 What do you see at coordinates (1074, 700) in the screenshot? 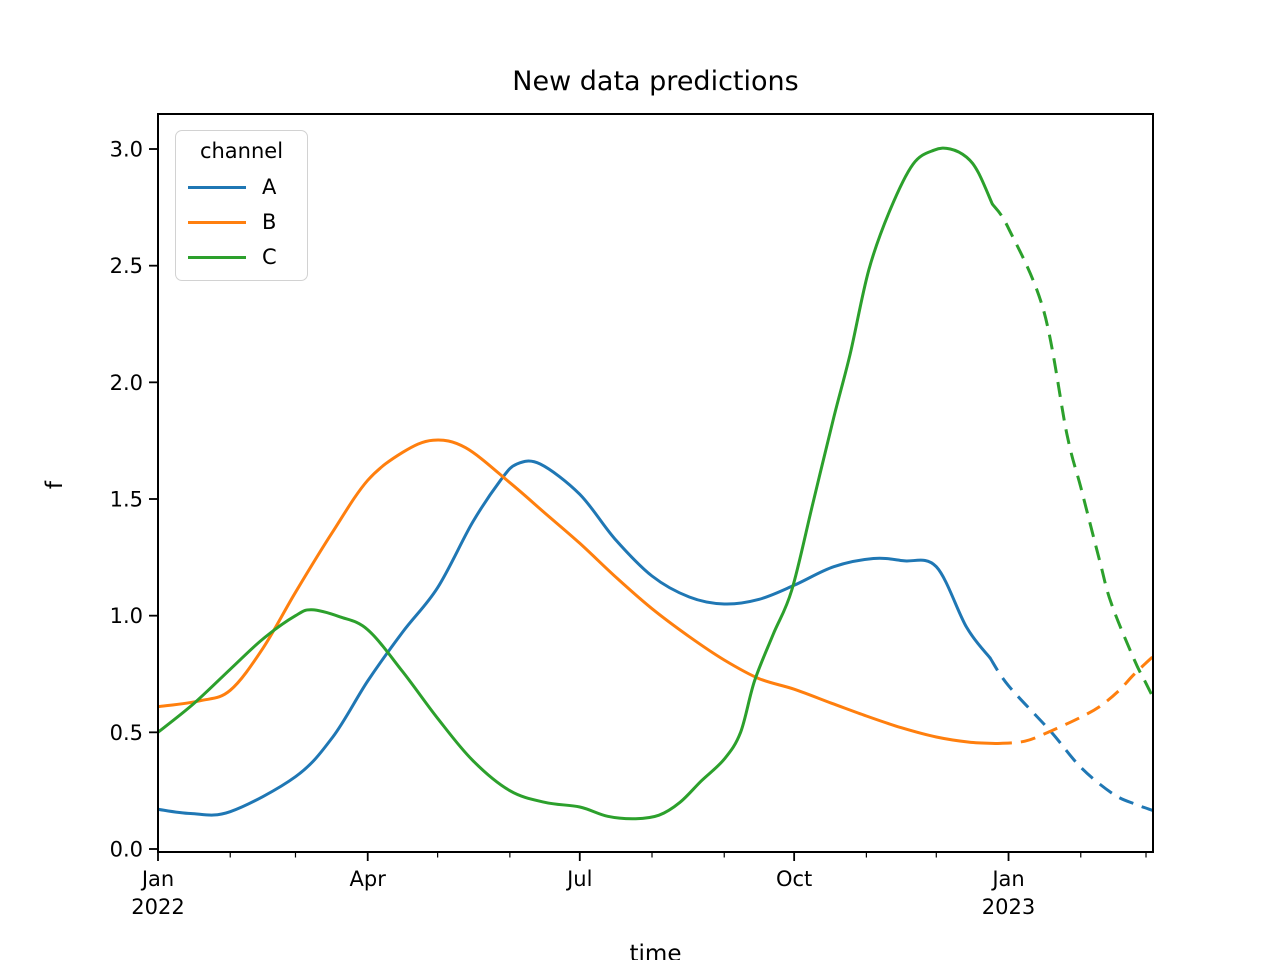
I see `series-B-dashed-line` at bounding box center [1074, 700].